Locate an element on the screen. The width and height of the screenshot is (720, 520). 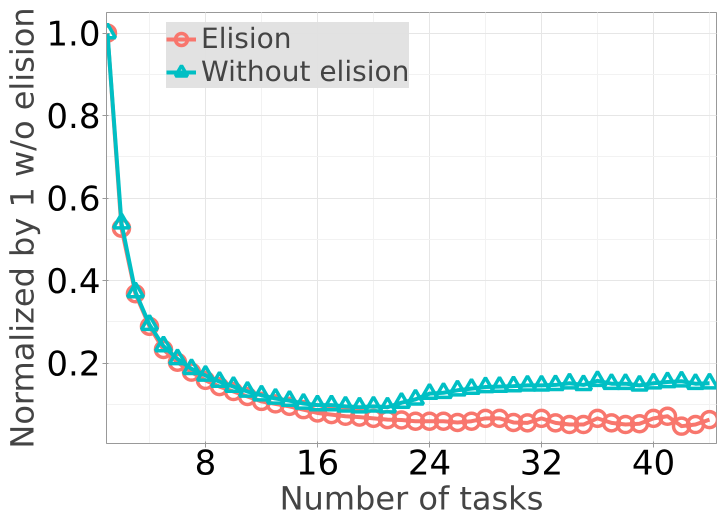
y-tick-label: 0.6 is located at coordinates (73, 200).